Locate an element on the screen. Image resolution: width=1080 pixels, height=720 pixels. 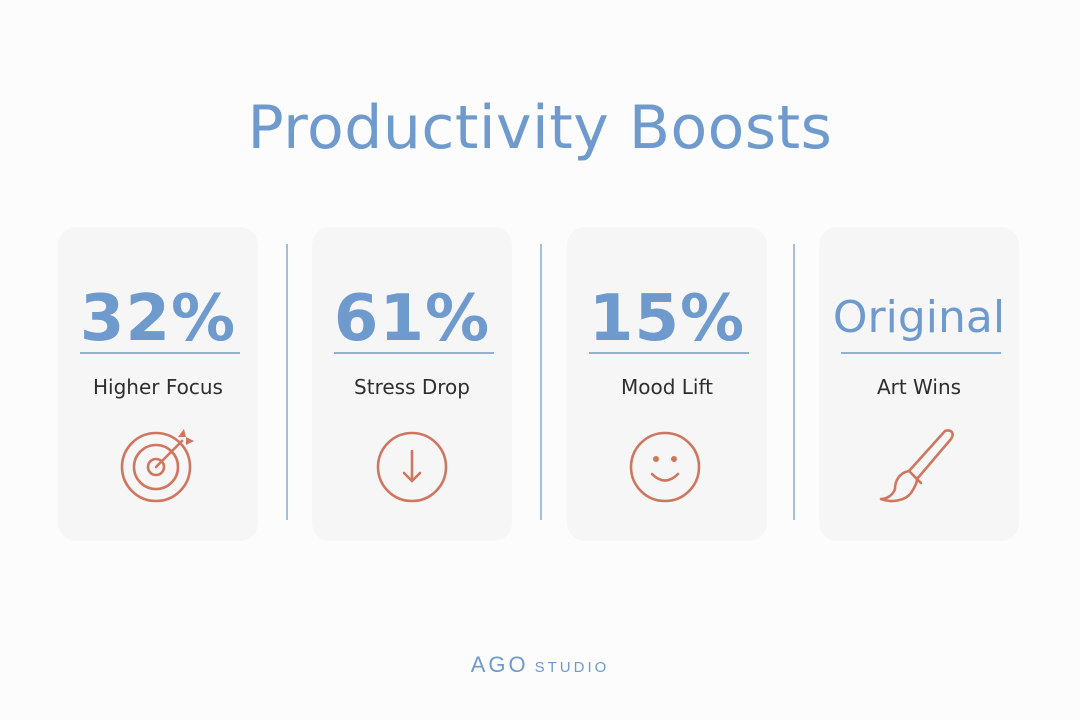
stat-card-stress-drop: 61% Stress Drop is located at coordinates (412, 384).